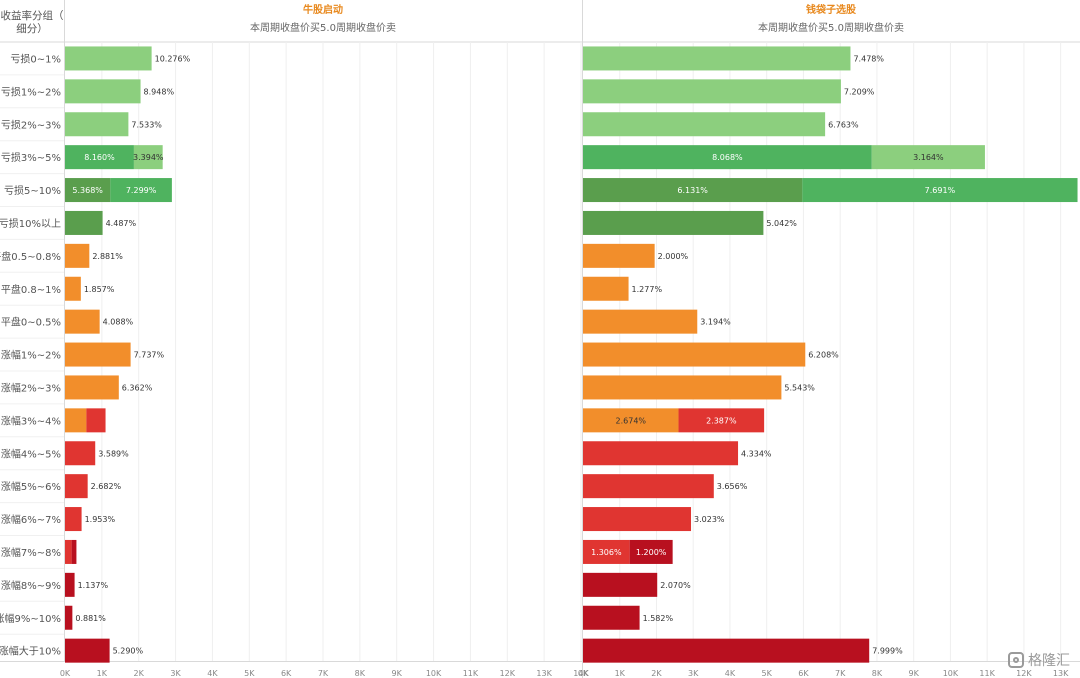 Image resolution: width=1080 pixels, height=678 pixels. I want to click on data-label: 3.164%, so click(928, 157).